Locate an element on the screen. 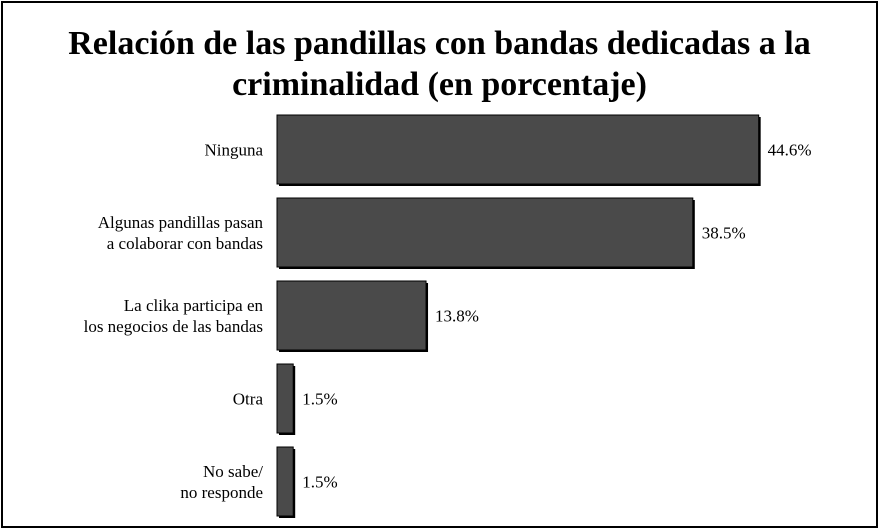 The height and width of the screenshot is (528, 879). value-label: 13.8% is located at coordinates (457, 316).